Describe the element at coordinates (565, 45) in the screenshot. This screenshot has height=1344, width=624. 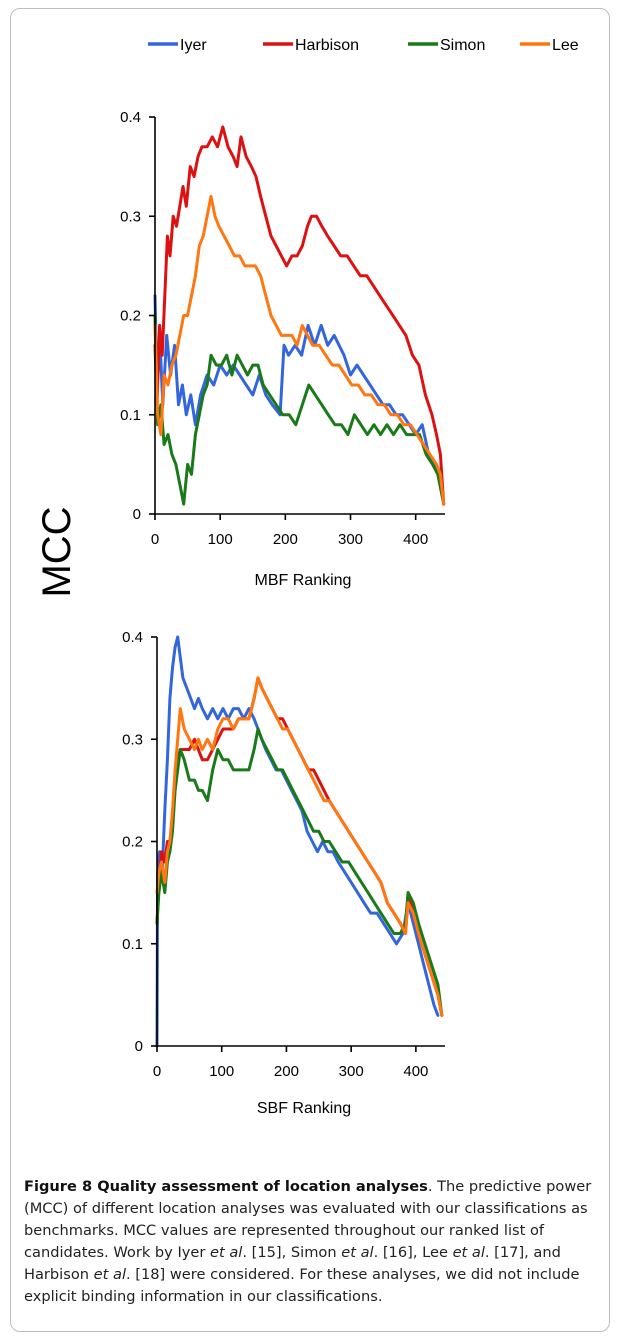
I see `legend-label-lee: Lee` at that location.